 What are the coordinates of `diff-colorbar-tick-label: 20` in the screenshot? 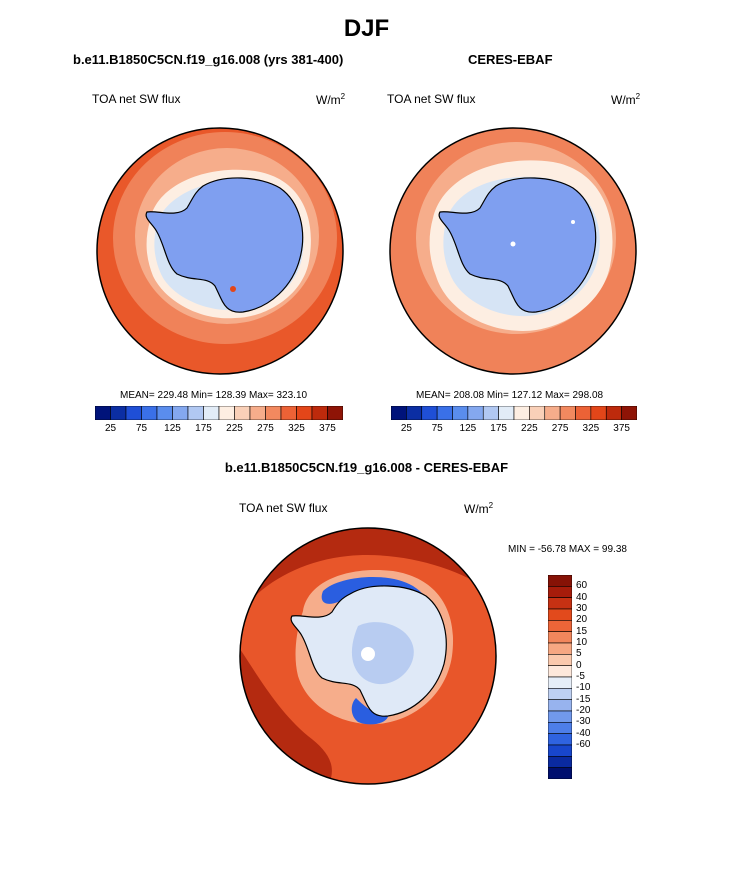 It's located at (582, 620).